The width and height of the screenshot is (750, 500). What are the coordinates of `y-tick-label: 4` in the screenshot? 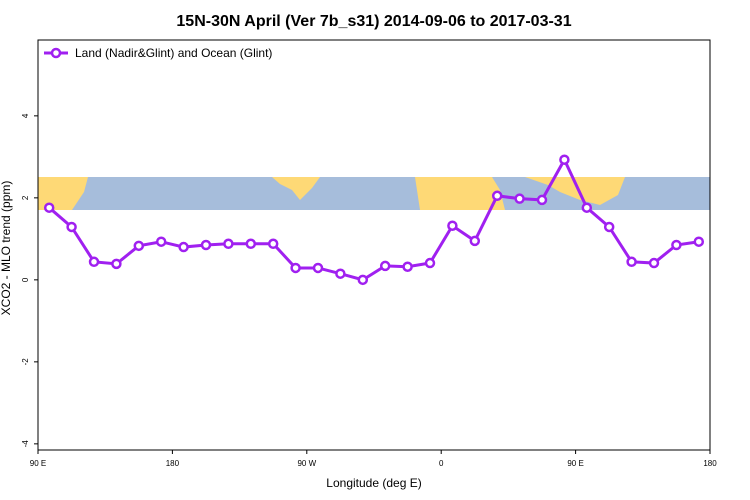 It's located at (25, 115).